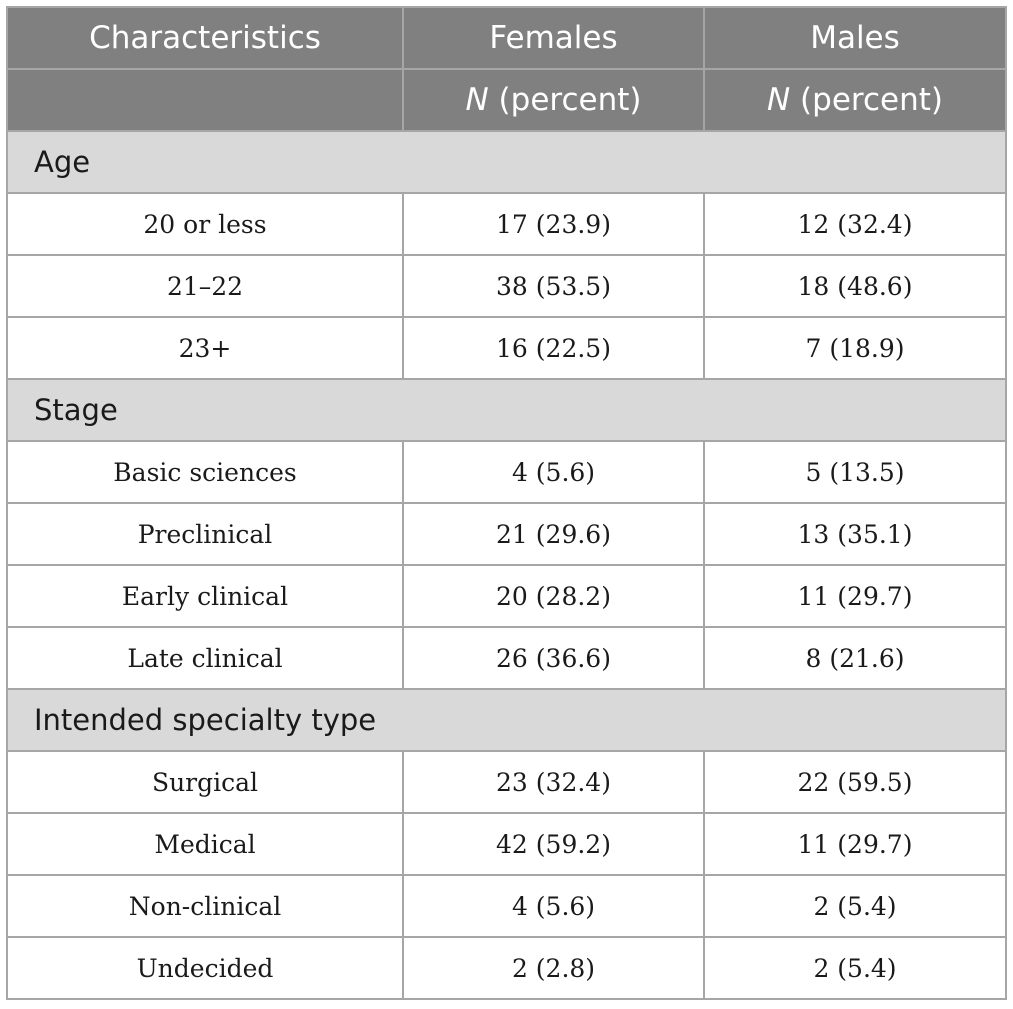 Image resolution: width=1013 pixels, height=1009 pixels. What do you see at coordinates (855, 348) in the screenshot?
I see `males-value: 7 (18.9)` at bounding box center [855, 348].